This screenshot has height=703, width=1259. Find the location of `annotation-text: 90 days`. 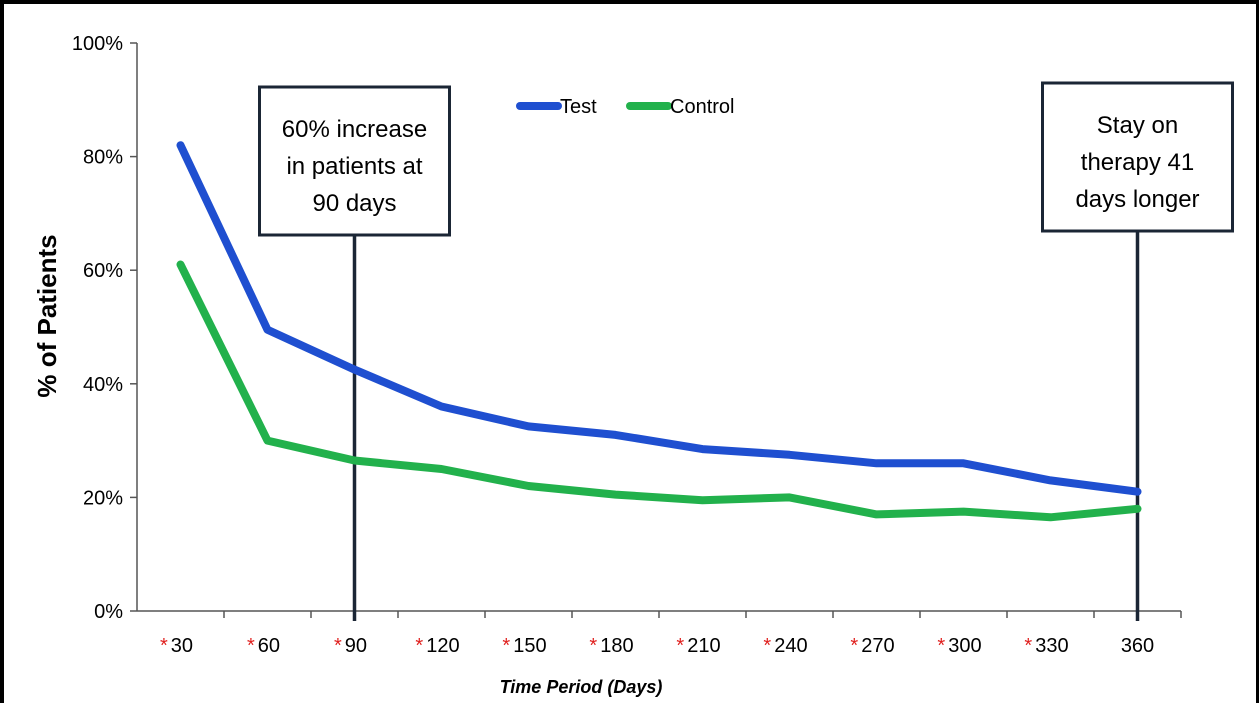

annotation-text: 90 days is located at coordinates (354, 203).